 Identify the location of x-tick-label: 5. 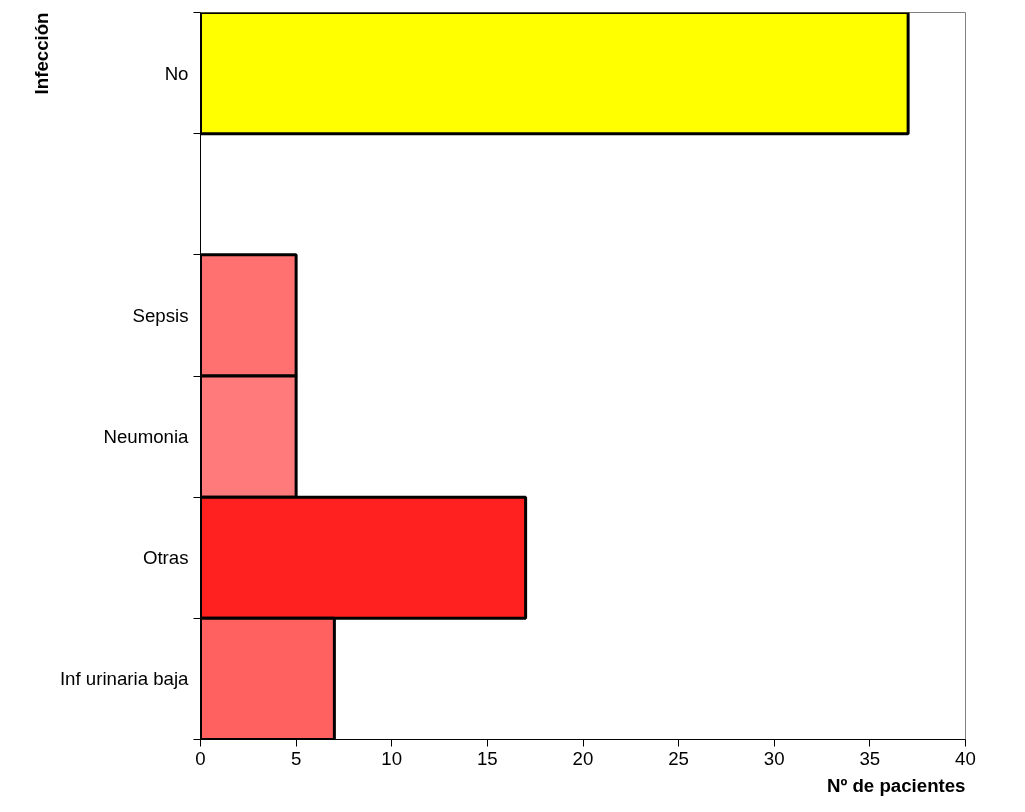
(296, 758).